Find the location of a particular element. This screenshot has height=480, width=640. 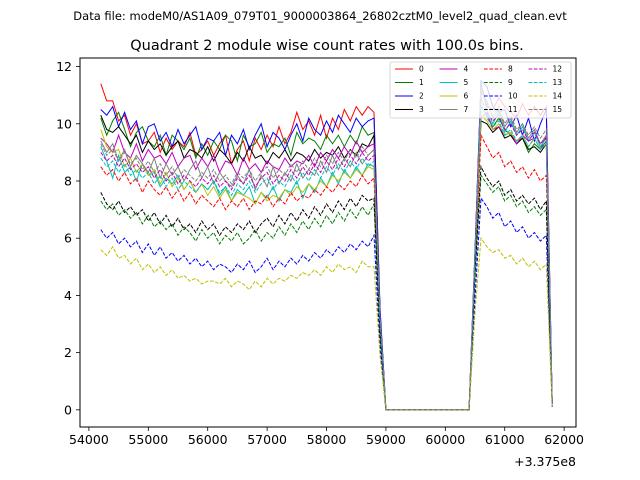

legend-label-15: 15 is located at coordinates (558, 109).